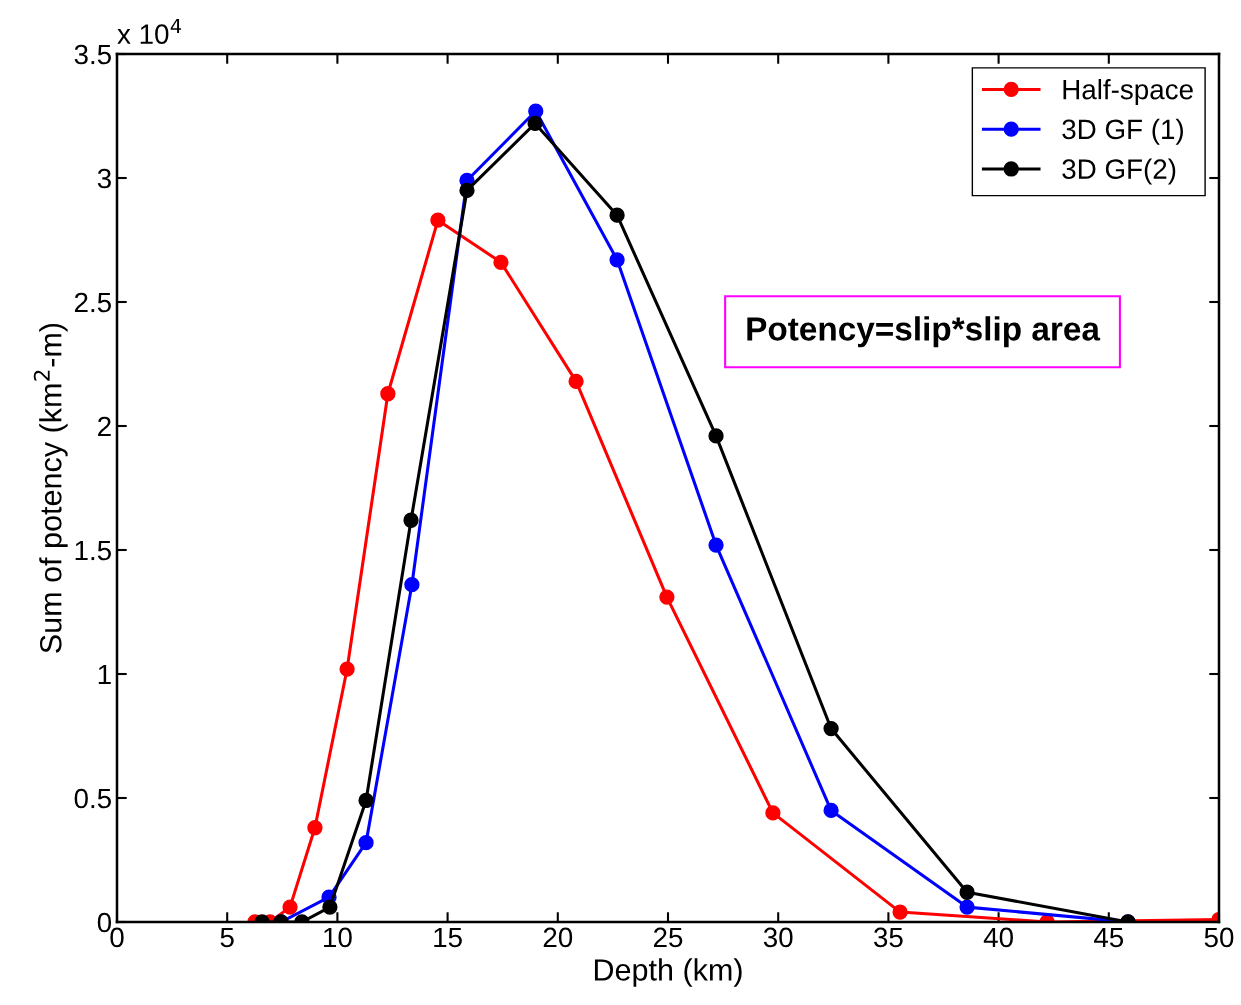  Describe the element at coordinates (1119, 171) in the screenshot. I see `legend-label: 3D GF(2)` at that location.